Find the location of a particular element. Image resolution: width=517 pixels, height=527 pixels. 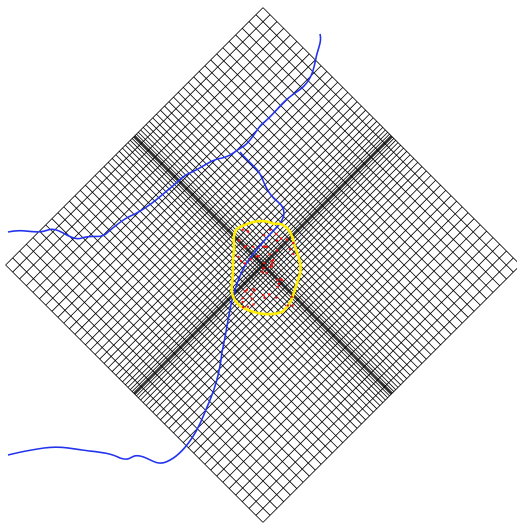

points is located at coordinates (266, 268).